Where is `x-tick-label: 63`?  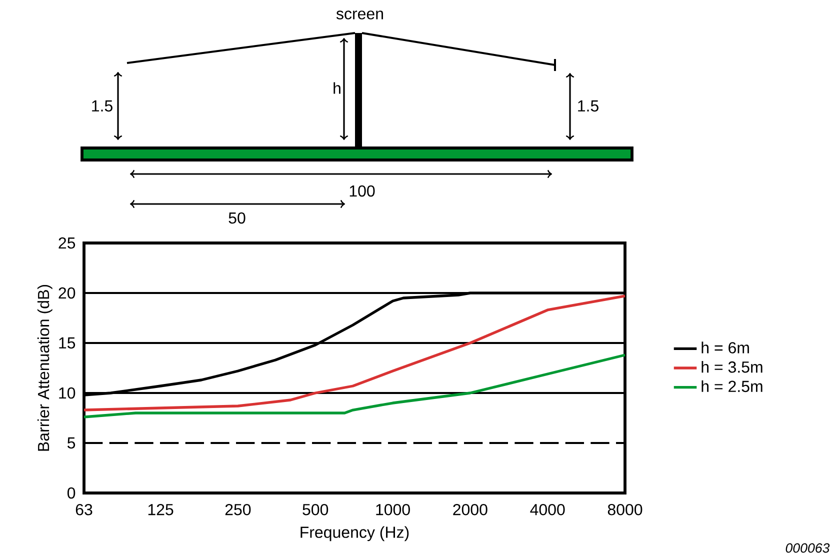
x-tick-label: 63 is located at coordinates (84, 510).